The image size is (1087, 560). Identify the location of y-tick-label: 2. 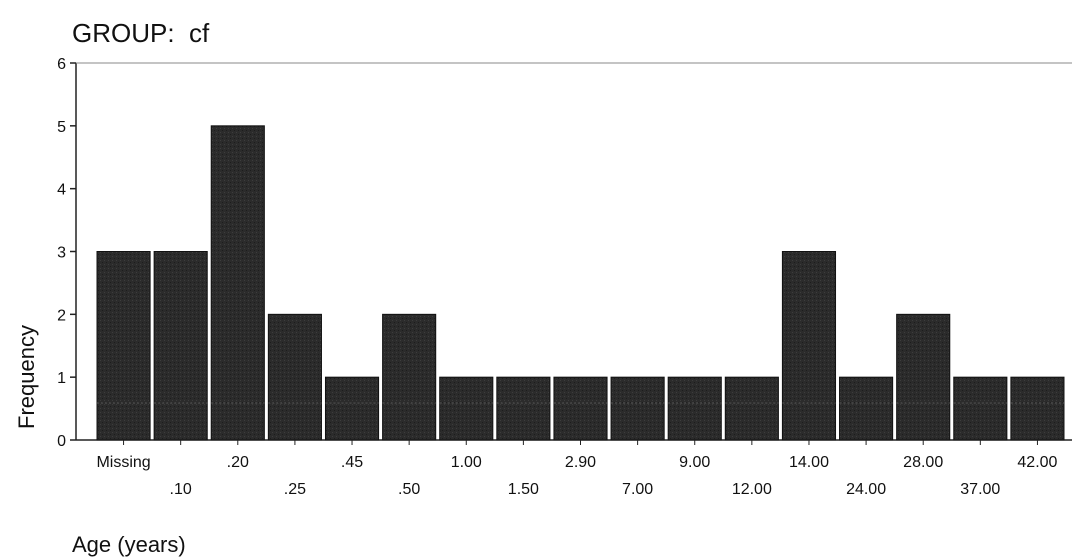
(61, 315).